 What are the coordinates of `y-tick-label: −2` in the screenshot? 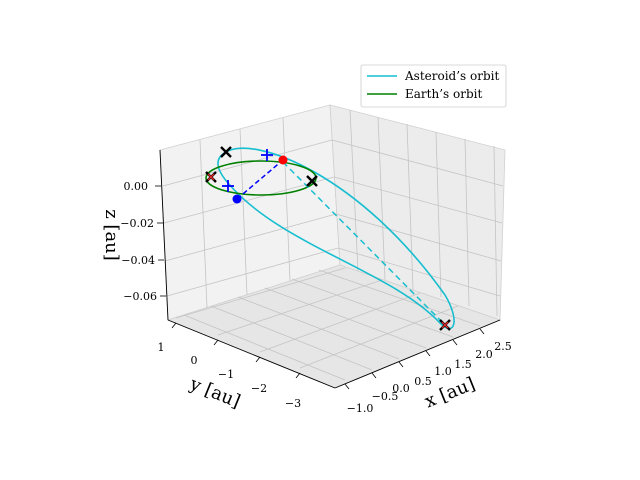 It's located at (259, 388).